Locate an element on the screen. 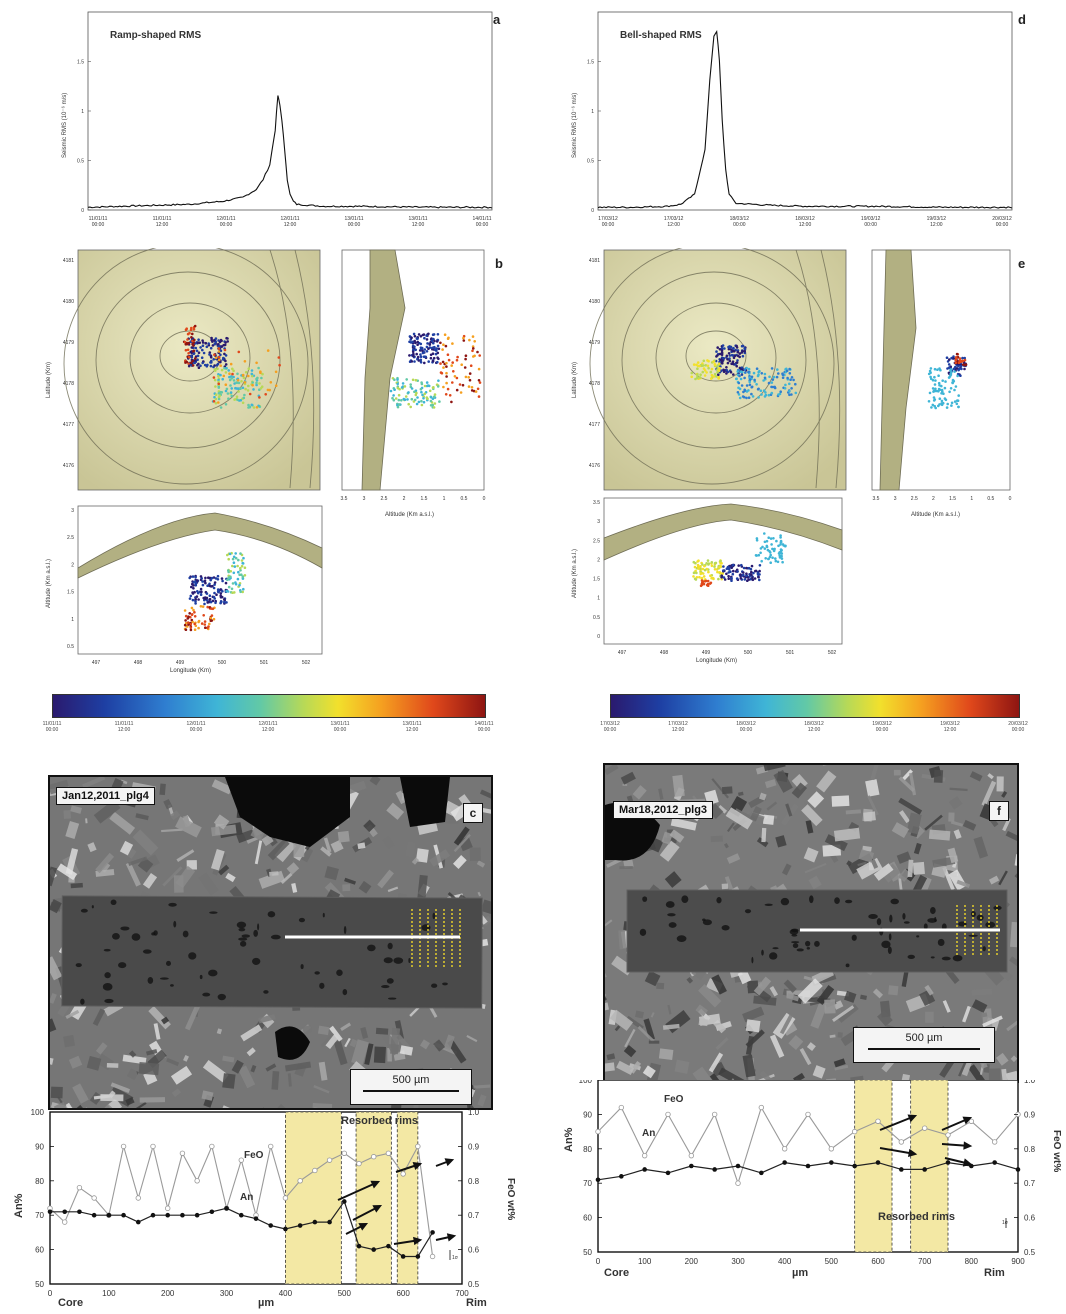 Image resolution: width=1066 pixels, height=1314 pixels. xtick: 300 is located at coordinates (227, 1293).